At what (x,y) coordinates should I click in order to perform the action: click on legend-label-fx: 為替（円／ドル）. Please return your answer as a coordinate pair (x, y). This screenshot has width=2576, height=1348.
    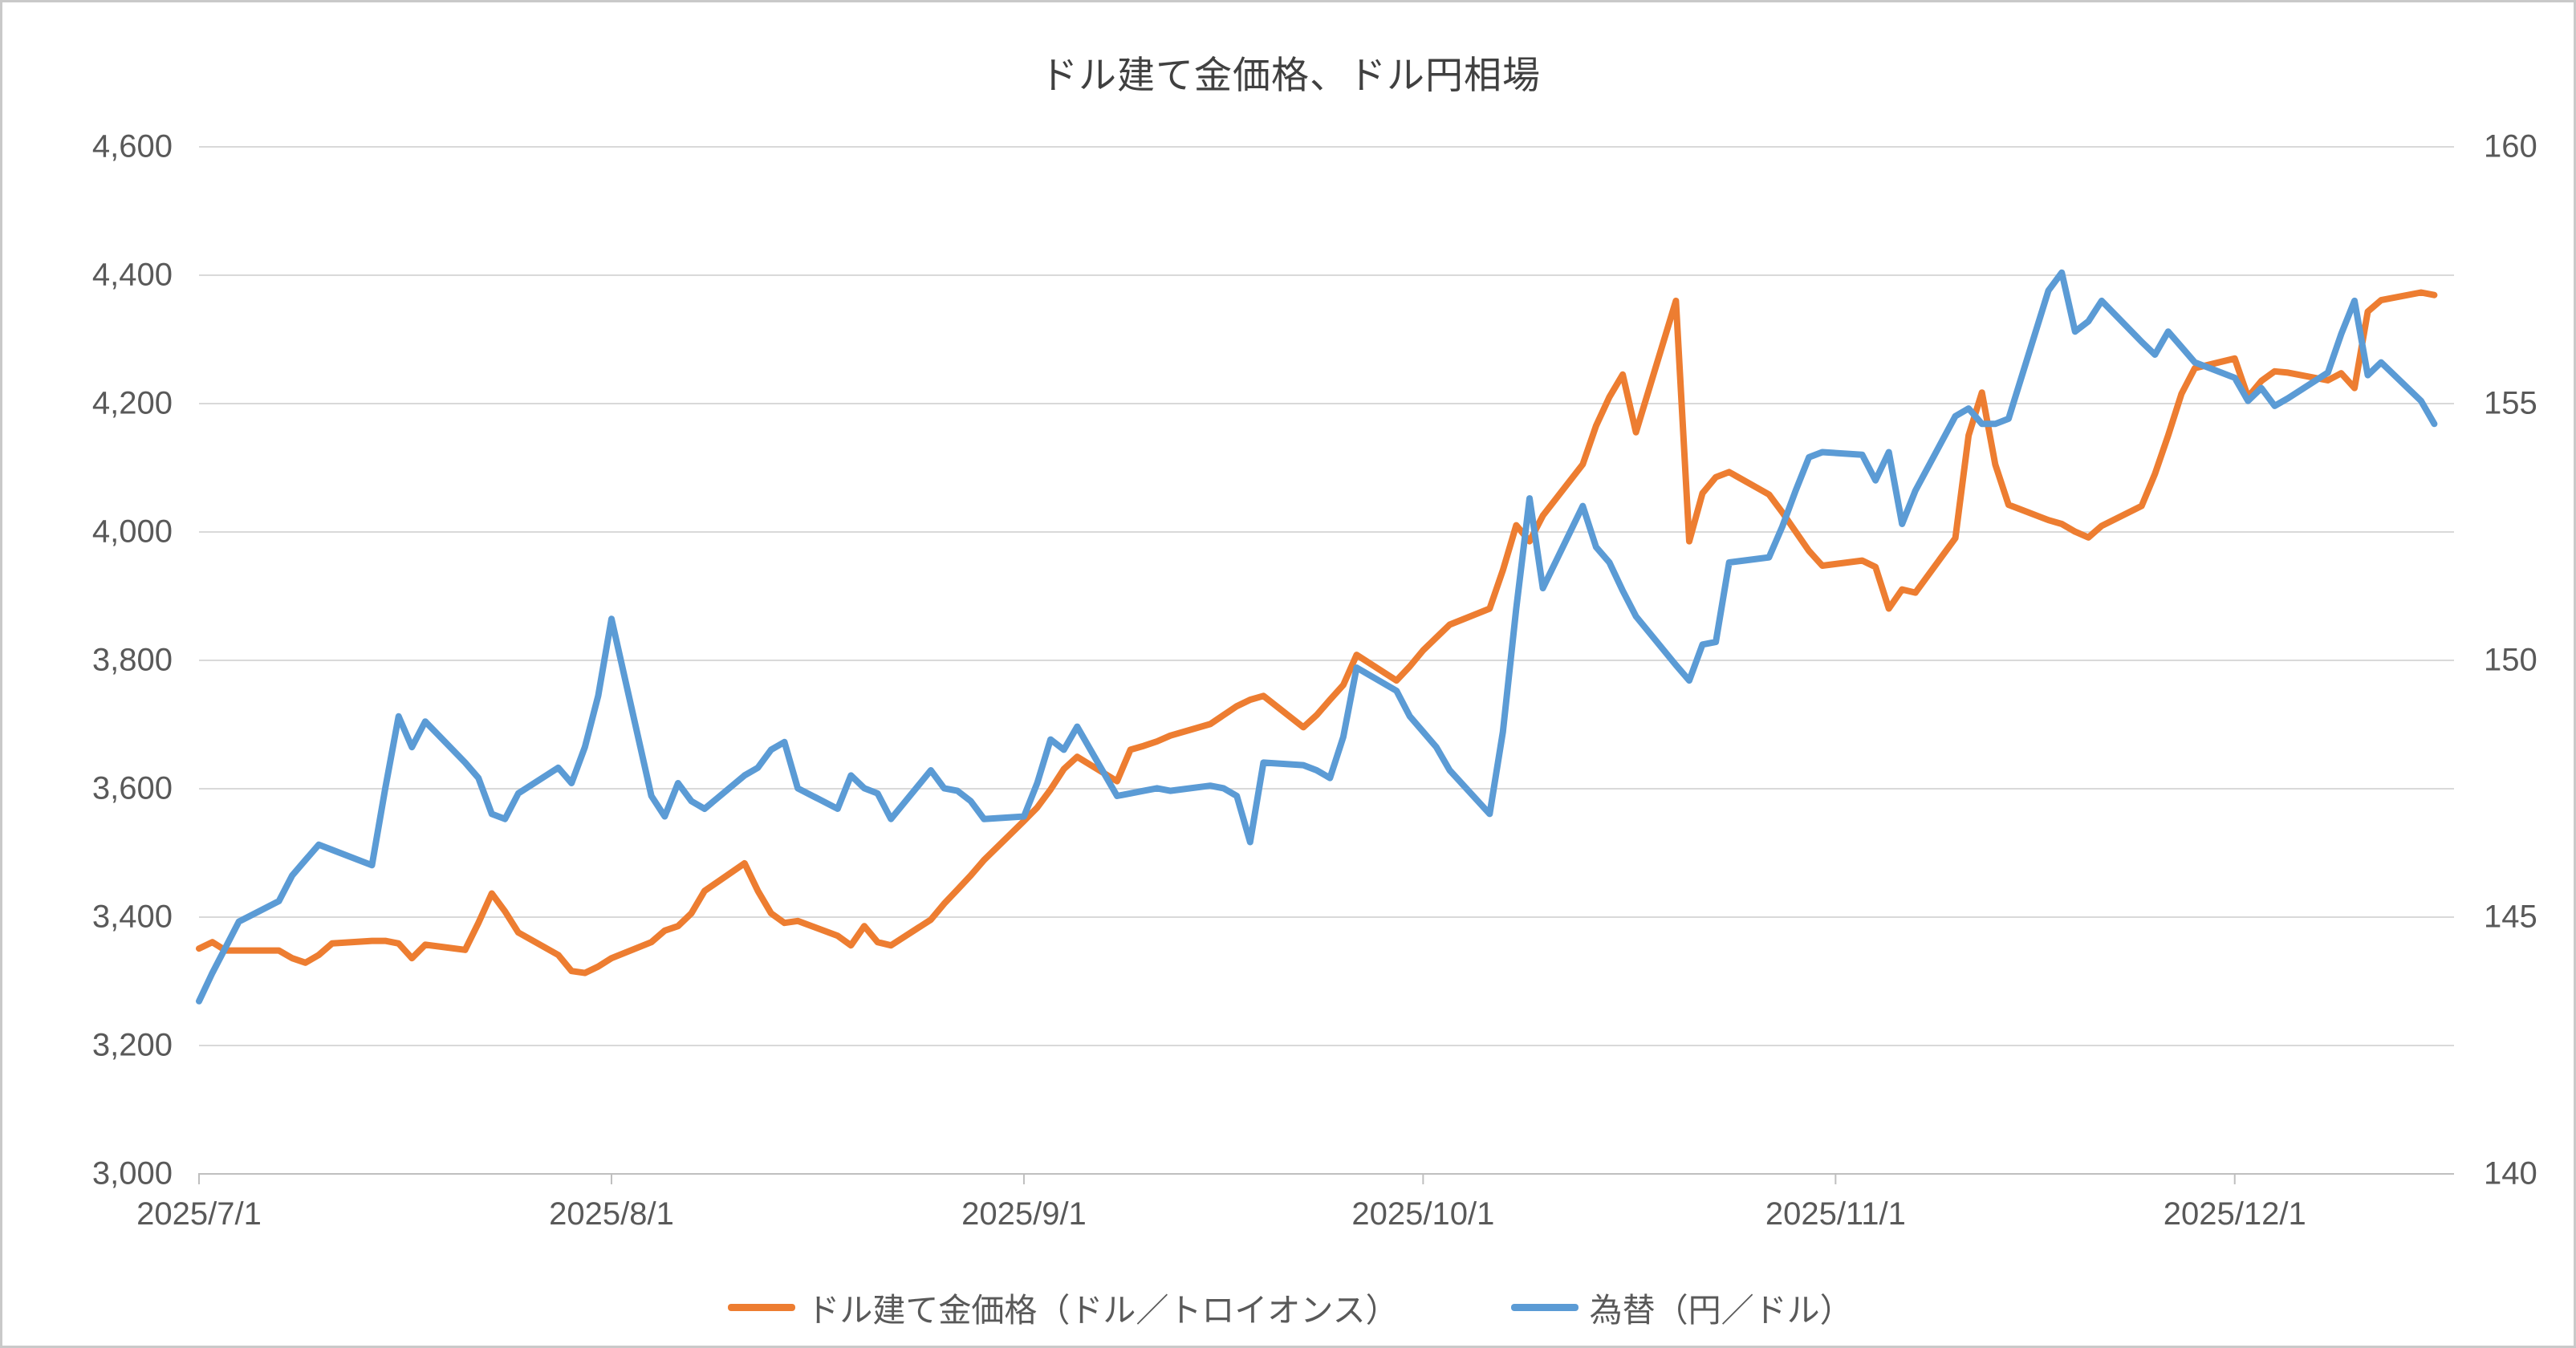
    Looking at the image, I should click on (1721, 1310).